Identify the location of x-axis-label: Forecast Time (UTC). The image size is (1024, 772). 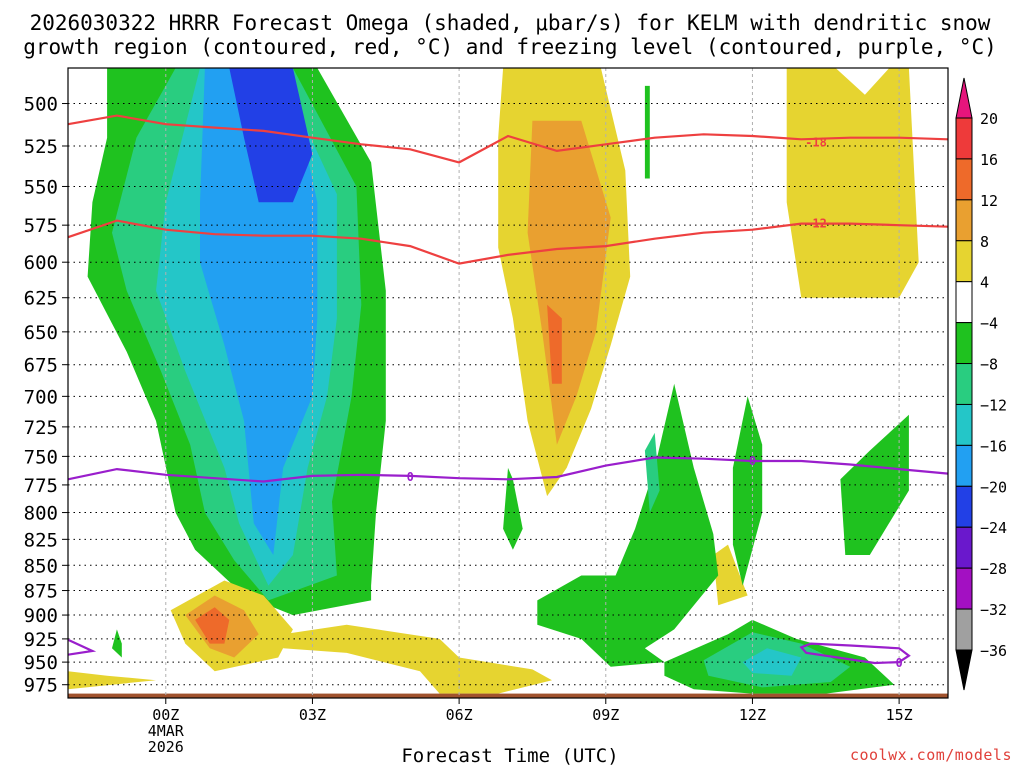
(509, 756).